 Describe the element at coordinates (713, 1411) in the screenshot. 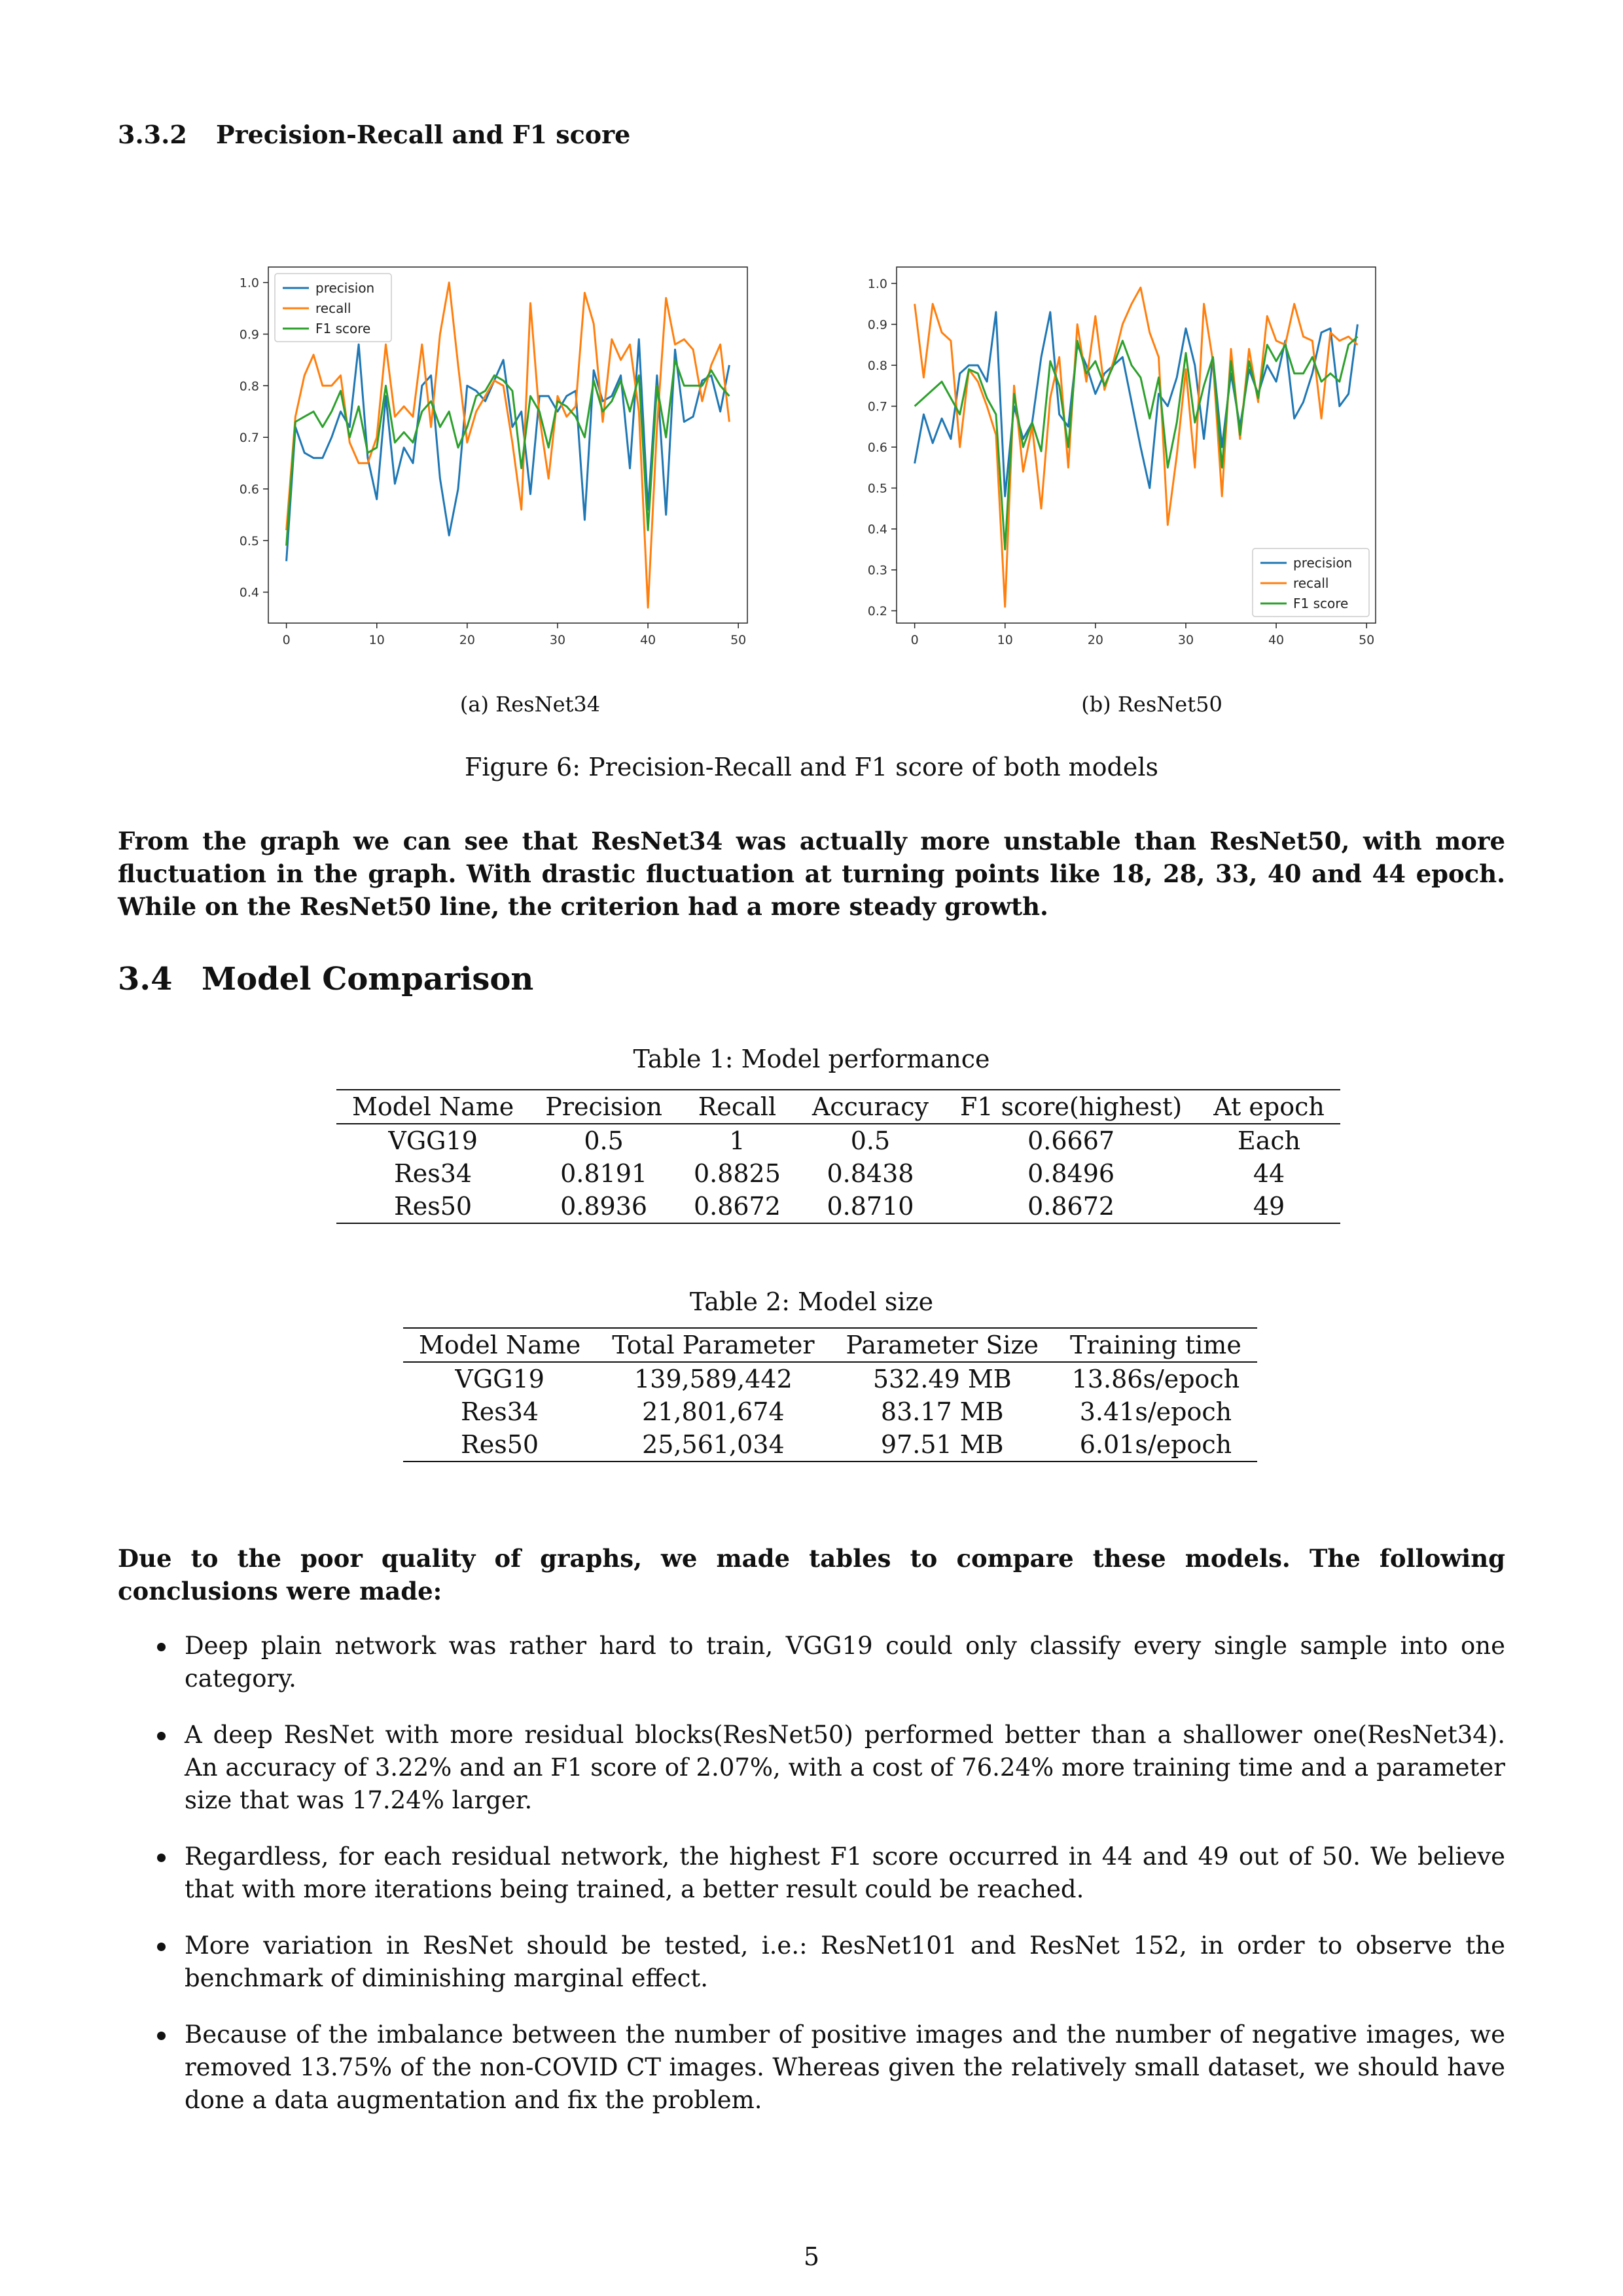

I see `table-cell: 21,801,674` at that location.